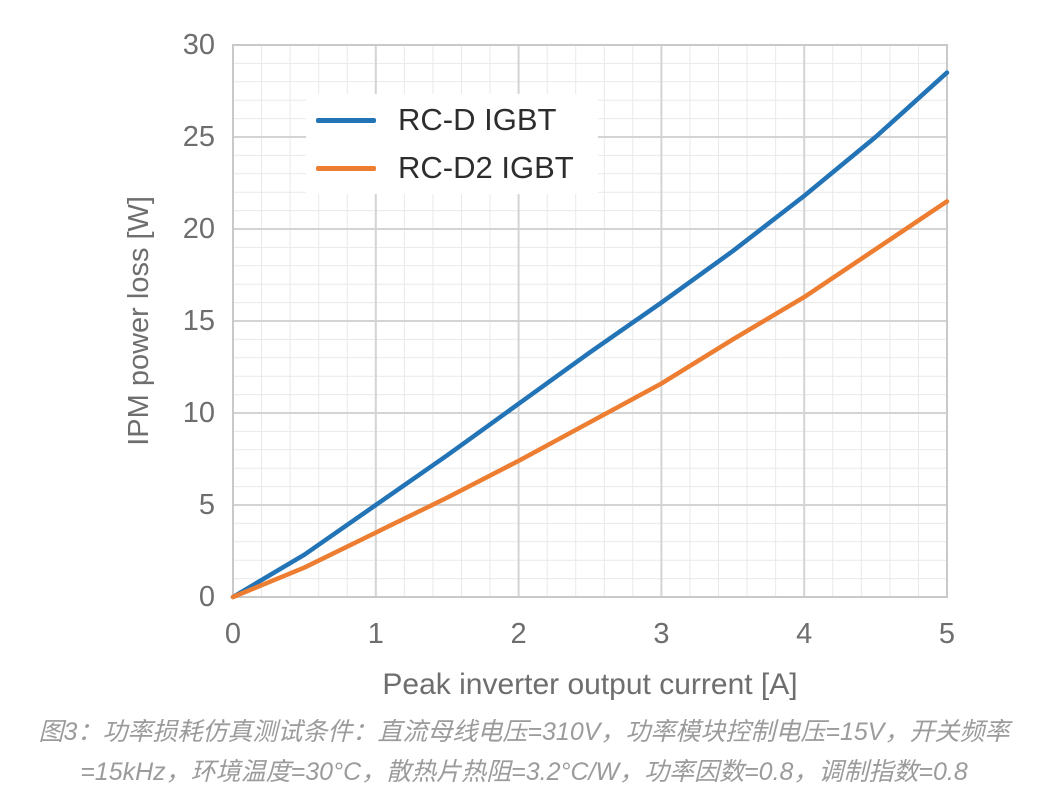 The width and height of the screenshot is (1048, 805). I want to click on y-tick-label: 5, so click(206, 505).